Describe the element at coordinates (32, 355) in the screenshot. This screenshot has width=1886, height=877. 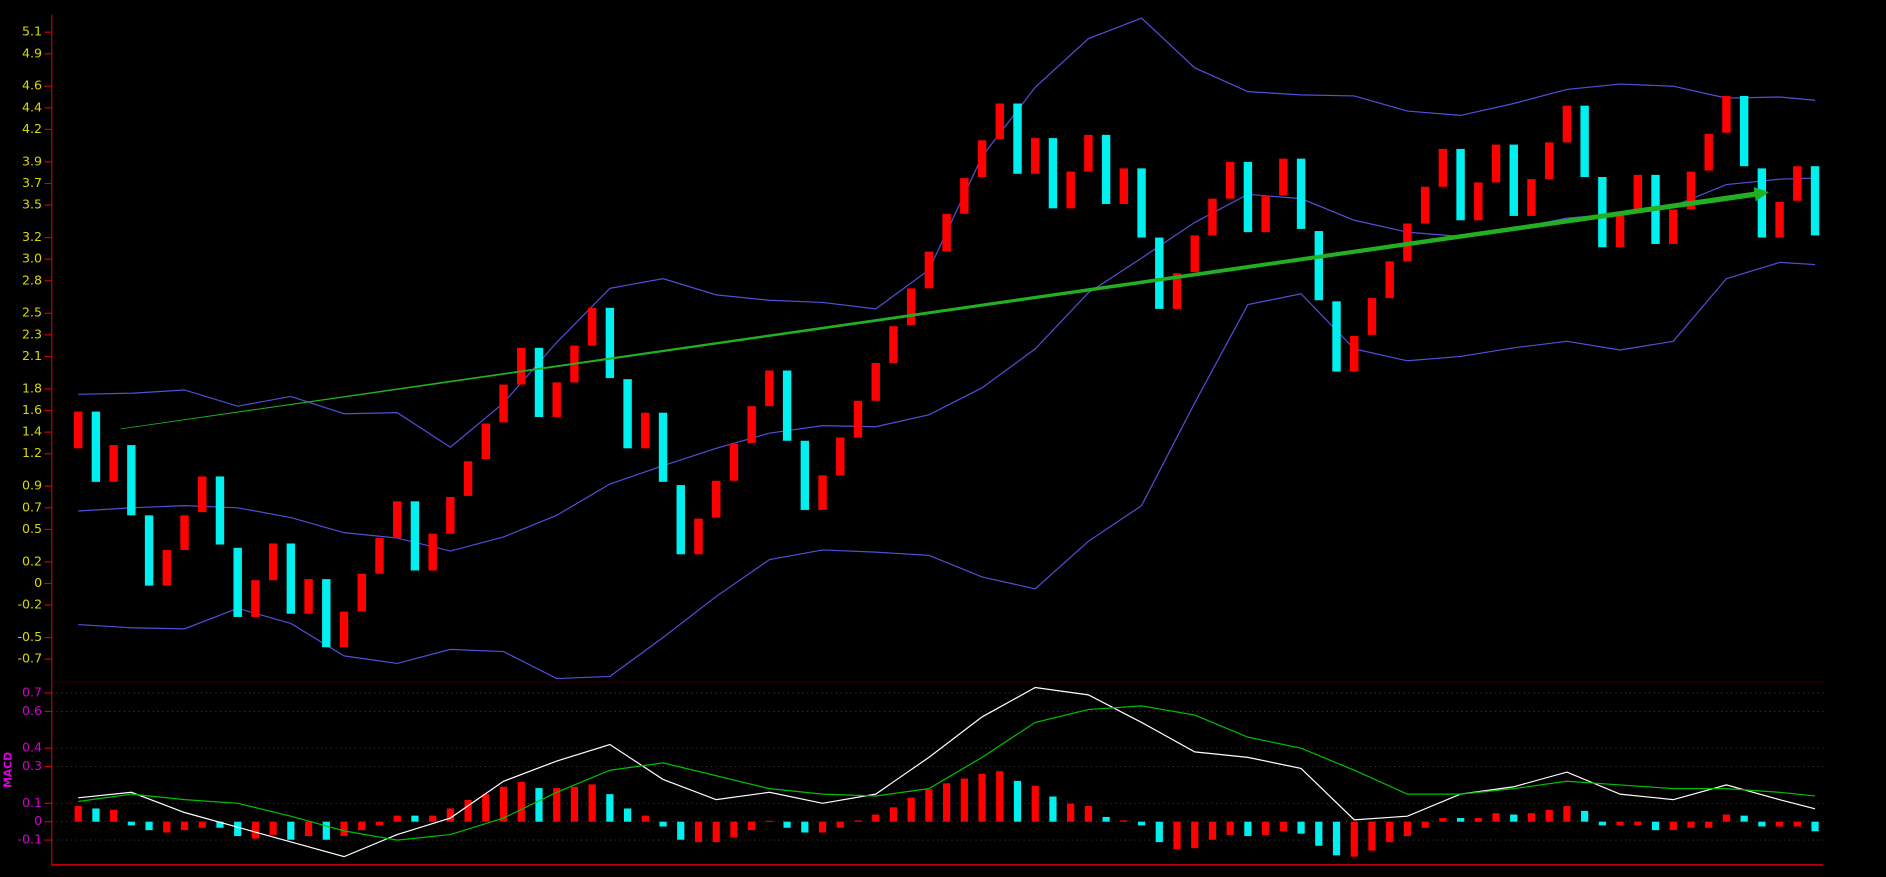
I see `y-tick-label: 2.1` at that location.